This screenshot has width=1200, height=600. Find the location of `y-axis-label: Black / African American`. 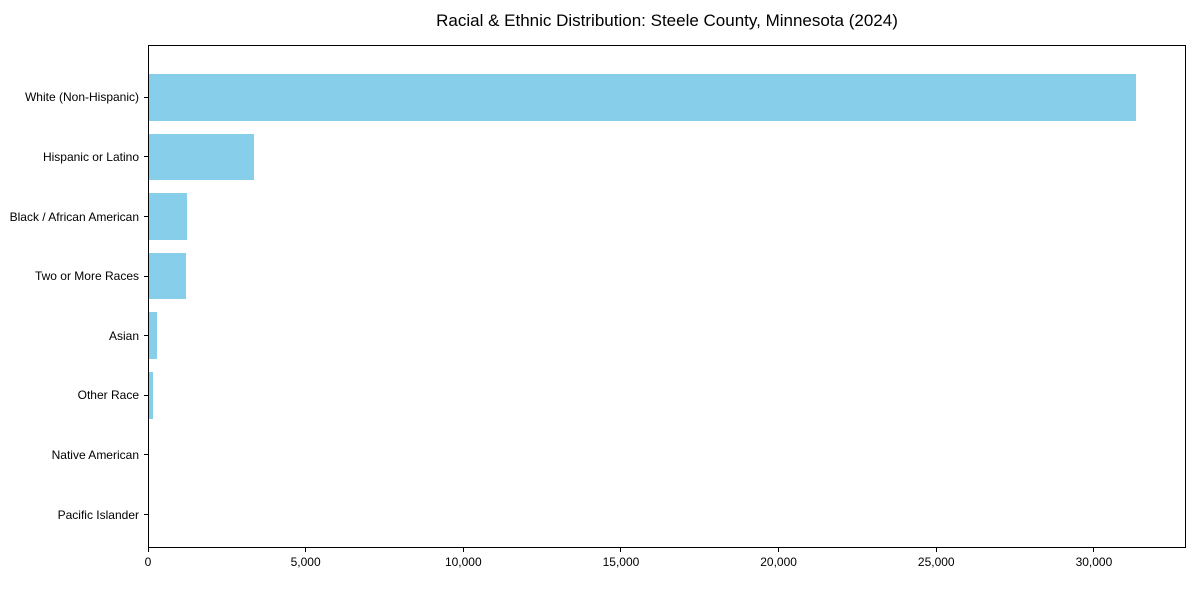

y-axis-label: Black / African American is located at coordinates (74, 216).